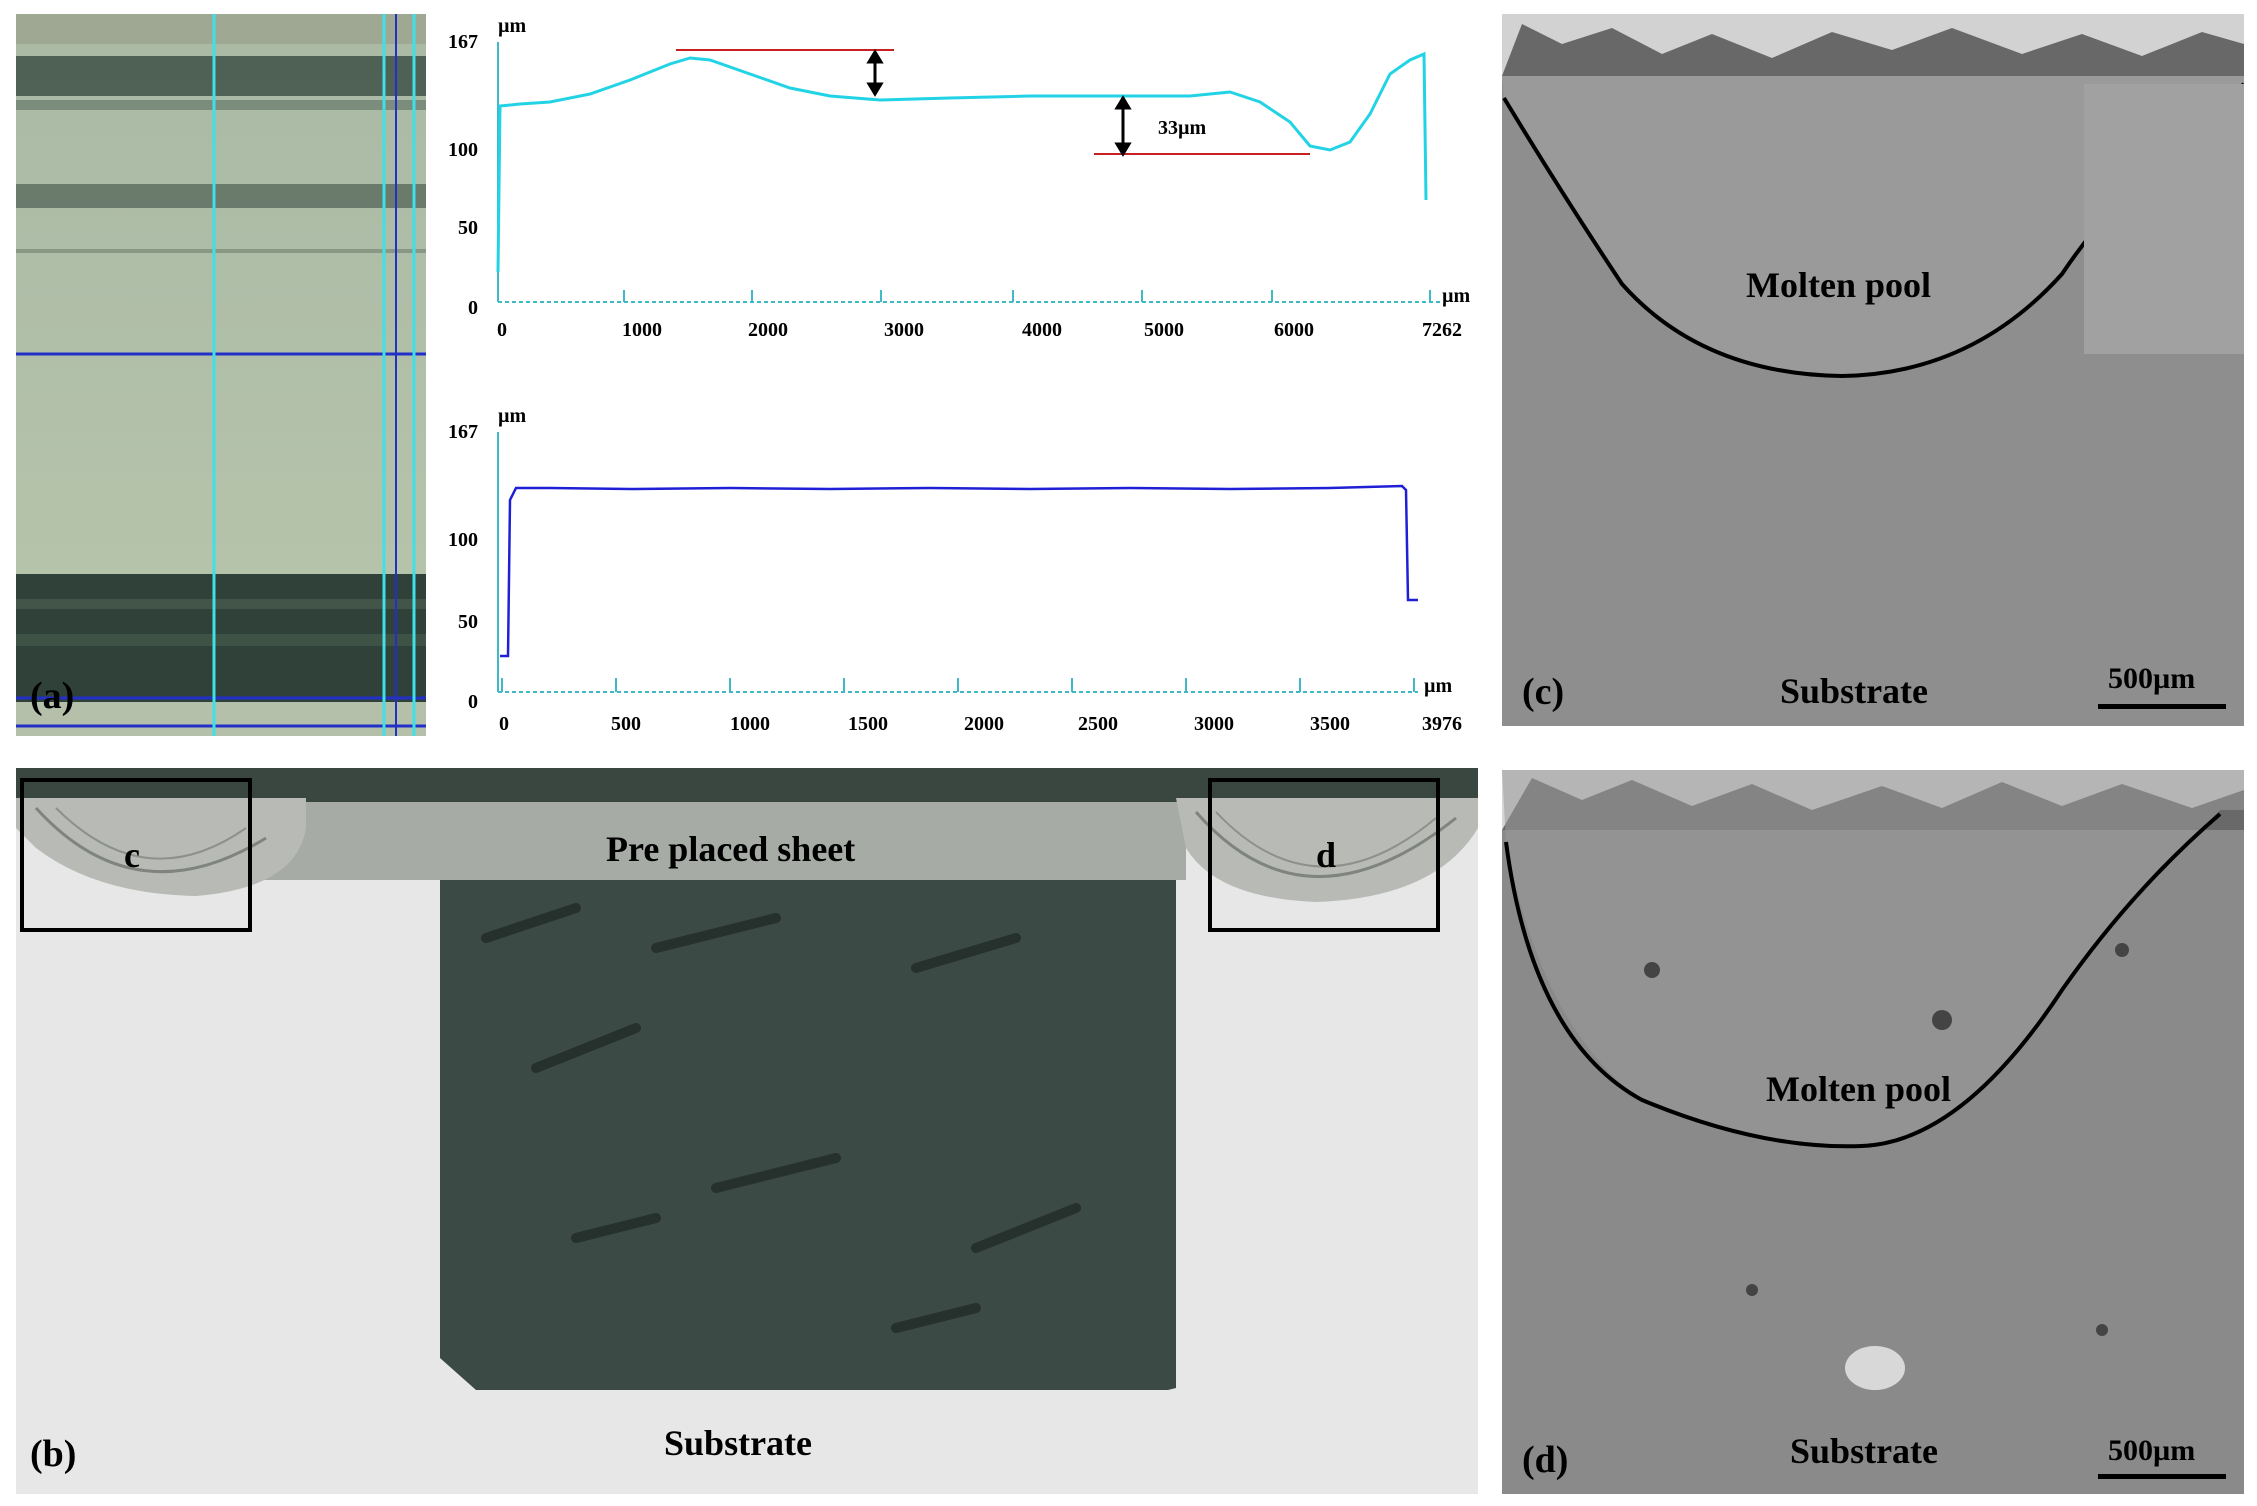  What do you see at coordinates (1294, 330) in the screenshot?
I see `top-x-tick: 6000` at bounding box center [1294, 330].